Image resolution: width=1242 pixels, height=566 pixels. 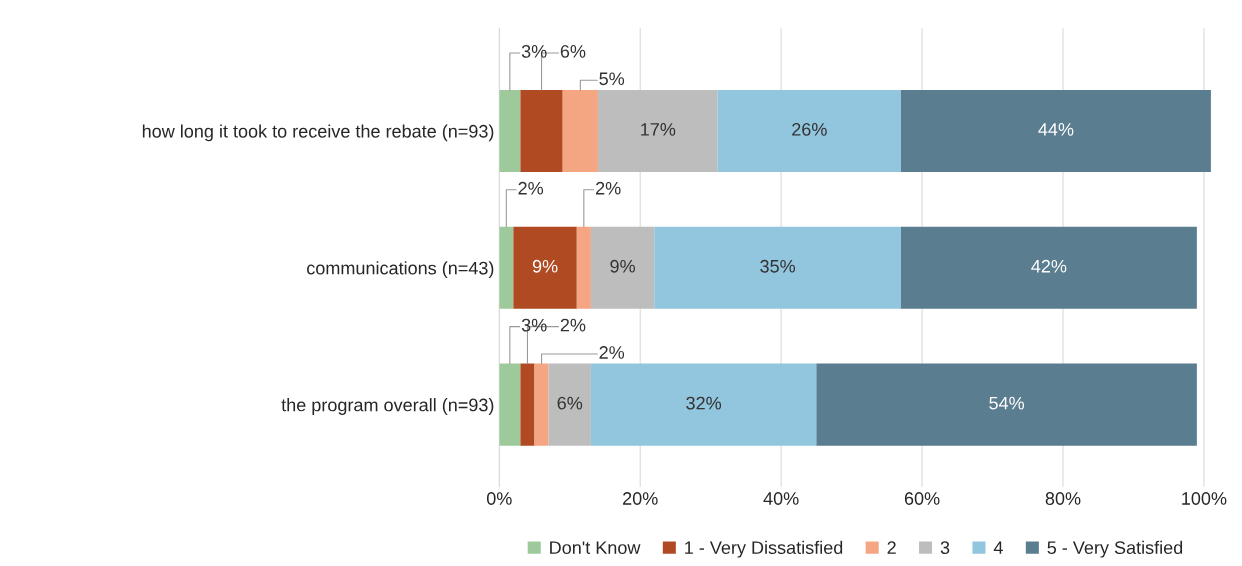 I want to click on legend-label: 2, so click(x=891, y=547).